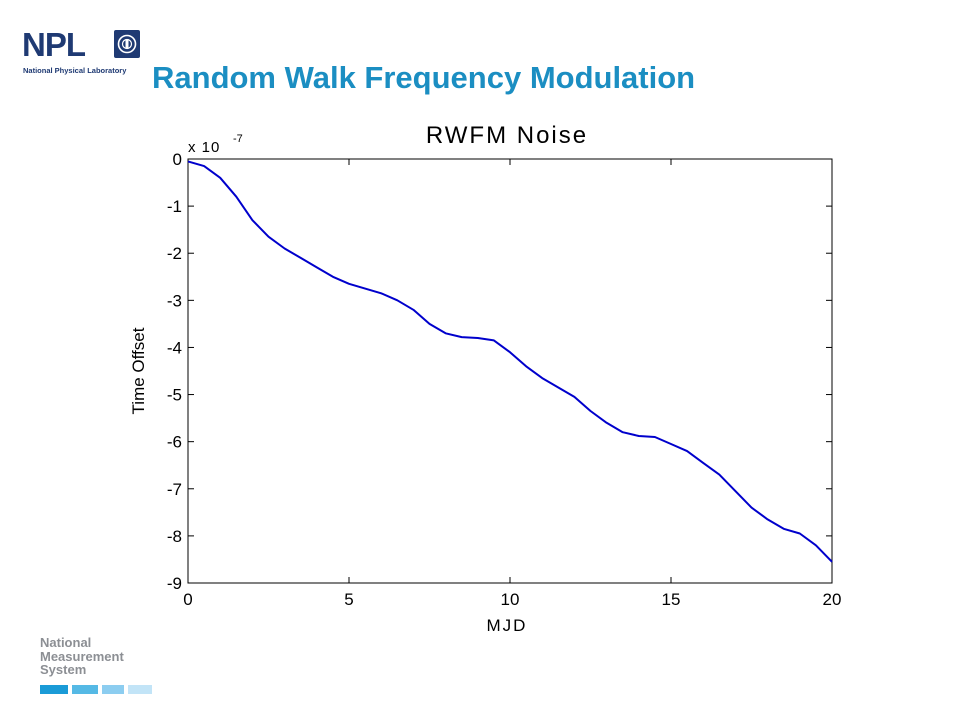 Image resolution: width=960 pixels, height=720 pixels. I want to click on slide-title: Random Walk Frequency Modulation, so click(424, 77).